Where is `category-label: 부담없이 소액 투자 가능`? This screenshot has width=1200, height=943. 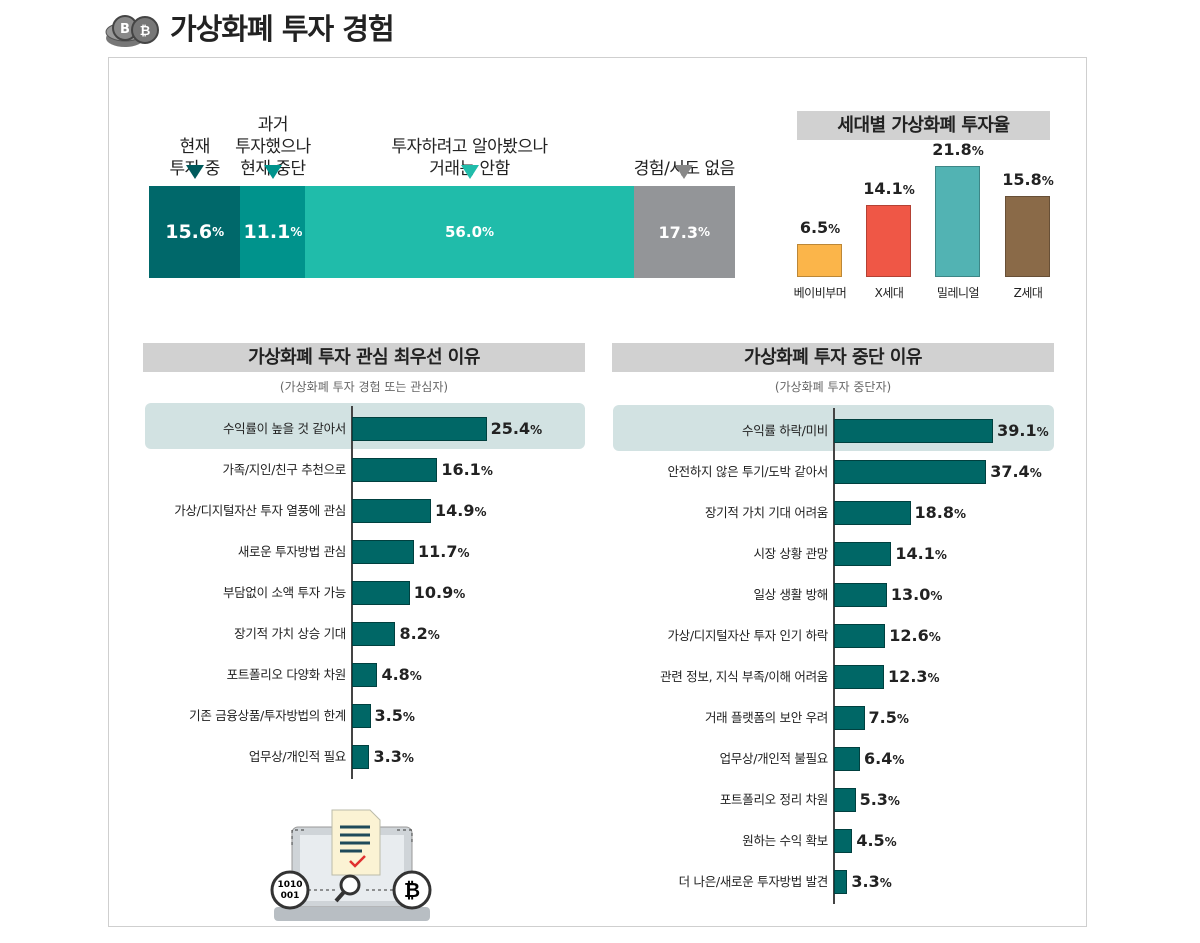 category-label: 부담없이 소액 투자 가능 is located at coordinates (284, 592).